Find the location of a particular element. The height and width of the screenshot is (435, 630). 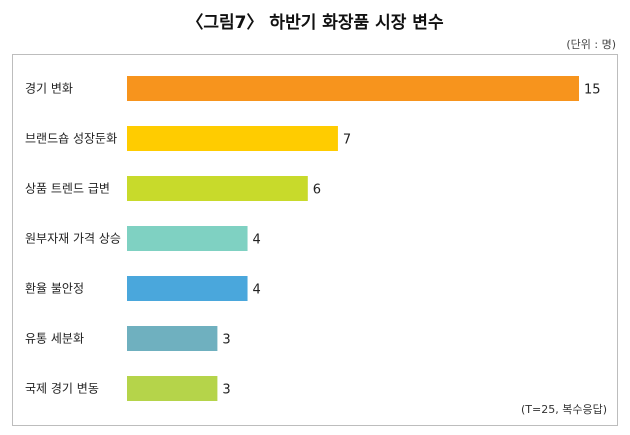

category-label: 환율 불안정 is located at coordinates (54, 289).